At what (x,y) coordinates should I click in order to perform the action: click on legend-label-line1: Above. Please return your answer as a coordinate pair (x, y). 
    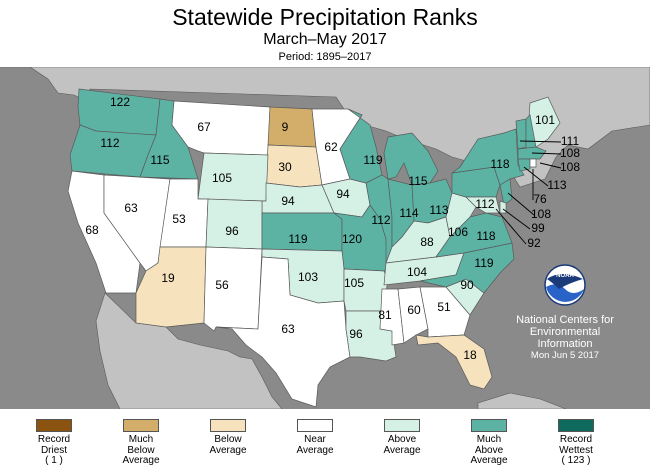
    Looking at the image, I should click on (402, 439).